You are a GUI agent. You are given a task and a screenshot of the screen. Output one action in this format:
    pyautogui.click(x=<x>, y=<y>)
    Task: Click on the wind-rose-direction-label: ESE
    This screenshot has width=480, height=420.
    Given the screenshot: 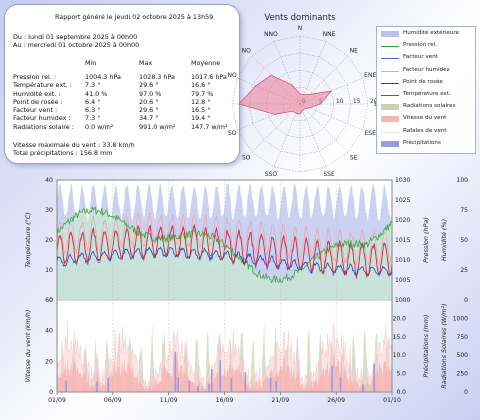 What is the action you would take?
    pyautogui.click(x=371, y=133)
    